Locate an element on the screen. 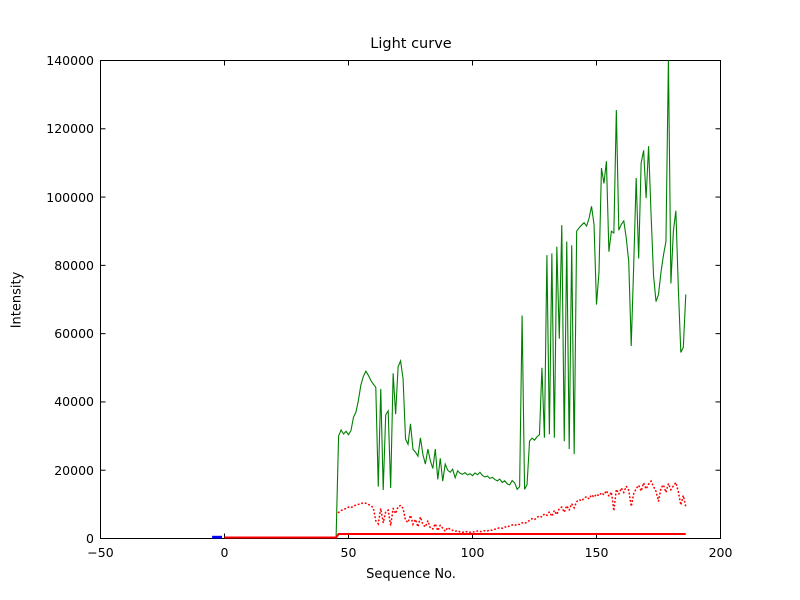 This screenshot has width=800, height=600. x-tick-label-100: 100 is located at coordinates (472, 552).